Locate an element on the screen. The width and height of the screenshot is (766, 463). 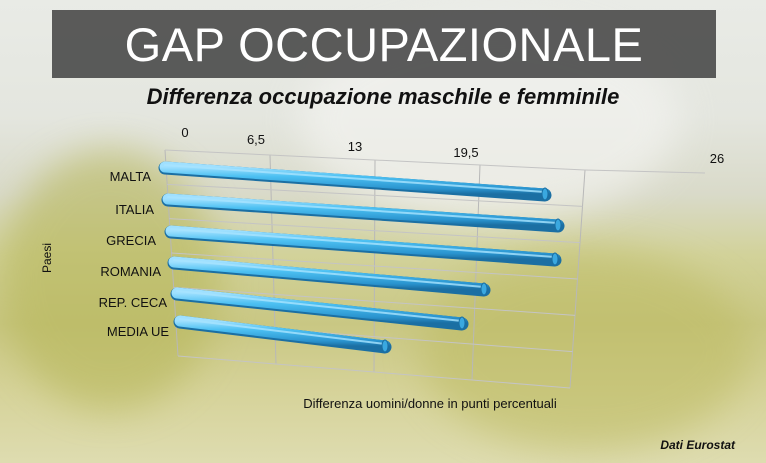
category-label: ITALIA is located at coordinates (134, 209).